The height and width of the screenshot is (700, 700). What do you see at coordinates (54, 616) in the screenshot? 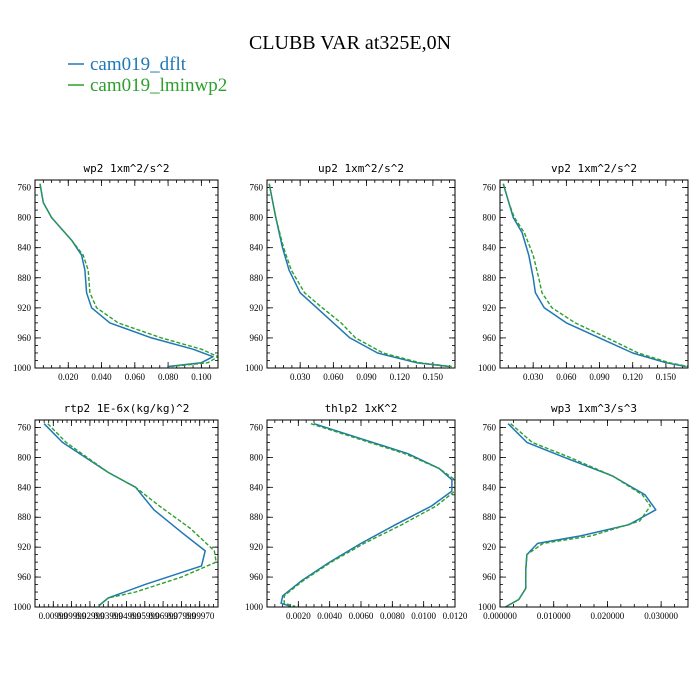
I see `x-tick-label: 0.00999` at bounding box center [54, 616].